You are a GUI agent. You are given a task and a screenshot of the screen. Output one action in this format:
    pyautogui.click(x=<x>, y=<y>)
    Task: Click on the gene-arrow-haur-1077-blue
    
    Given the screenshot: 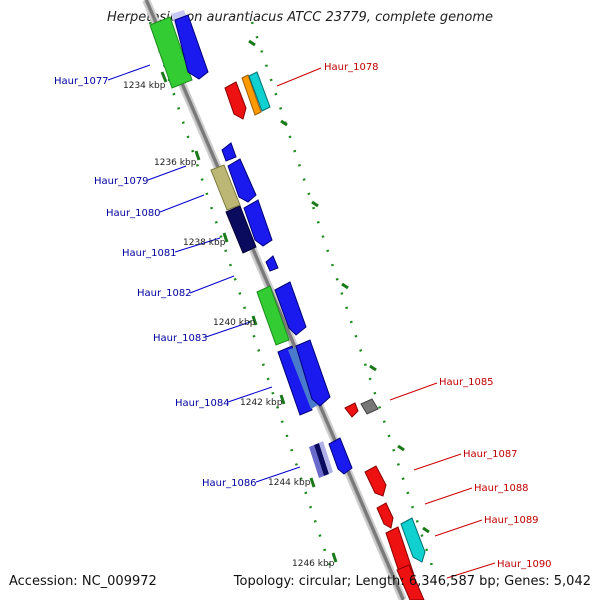 What is the action you would take?
    pyautogui.click(x=191, y=47)
    